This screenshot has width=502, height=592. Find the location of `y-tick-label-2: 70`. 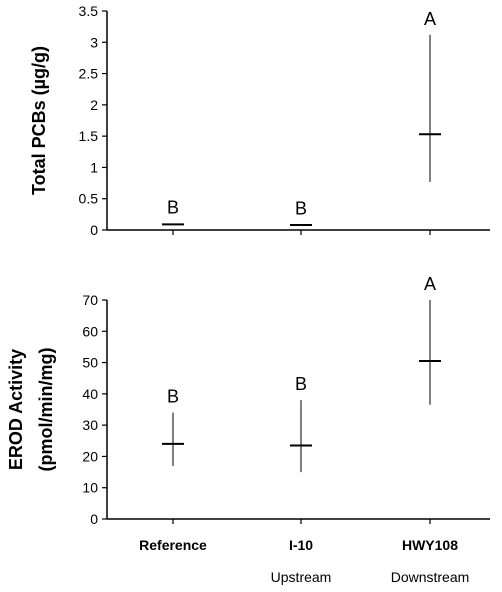

y-tick-label-2: 70 is located at coordinates (90, 300).